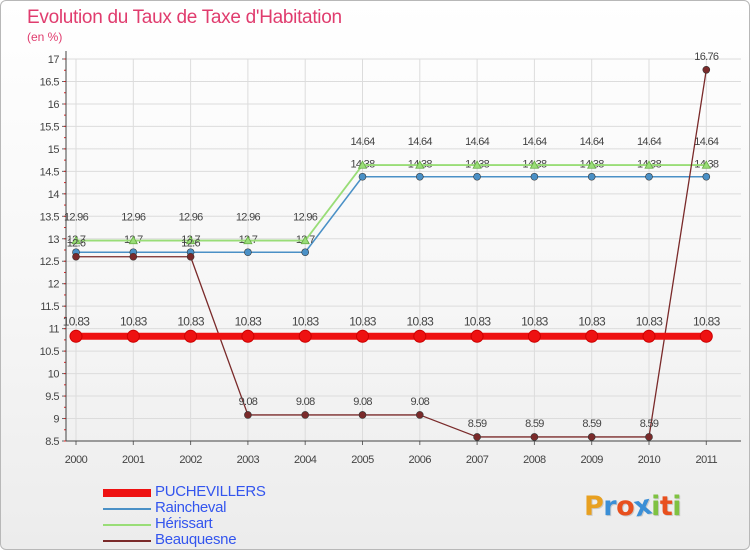  What do you see at coordinates (649, 460) in the screenshot?
I see `x-tick-label: 2010` at bounding box center [649, 460].